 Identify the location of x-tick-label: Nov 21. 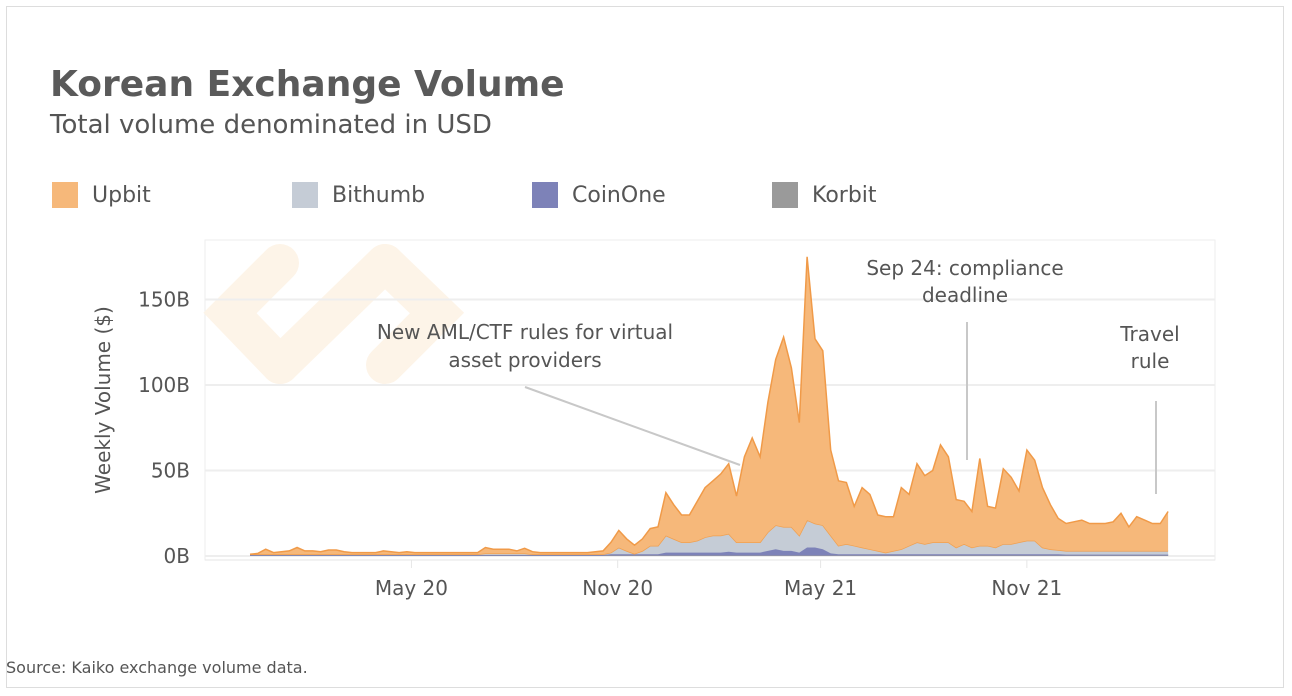
(1026, 588).